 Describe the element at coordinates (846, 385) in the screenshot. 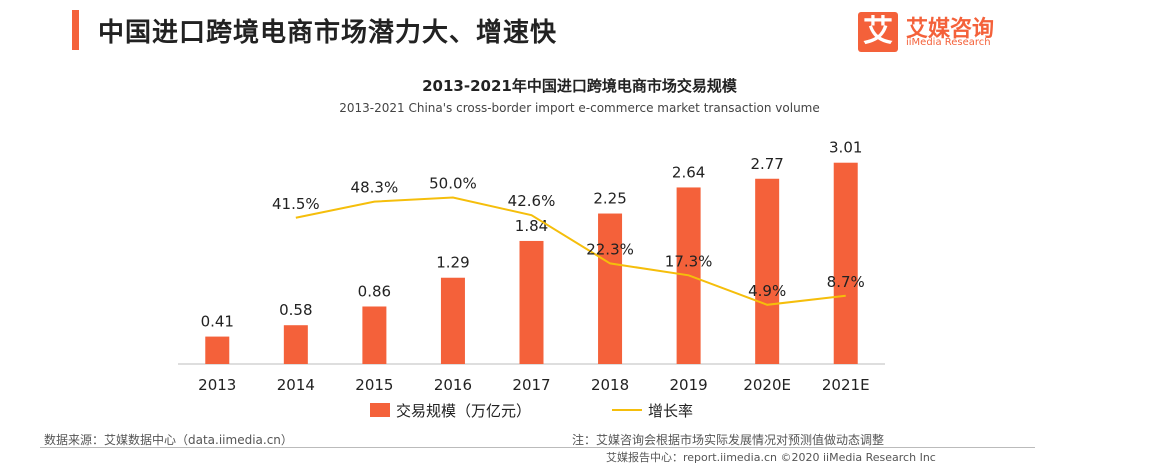

I see `x-tick-label: 2021E` at that location.